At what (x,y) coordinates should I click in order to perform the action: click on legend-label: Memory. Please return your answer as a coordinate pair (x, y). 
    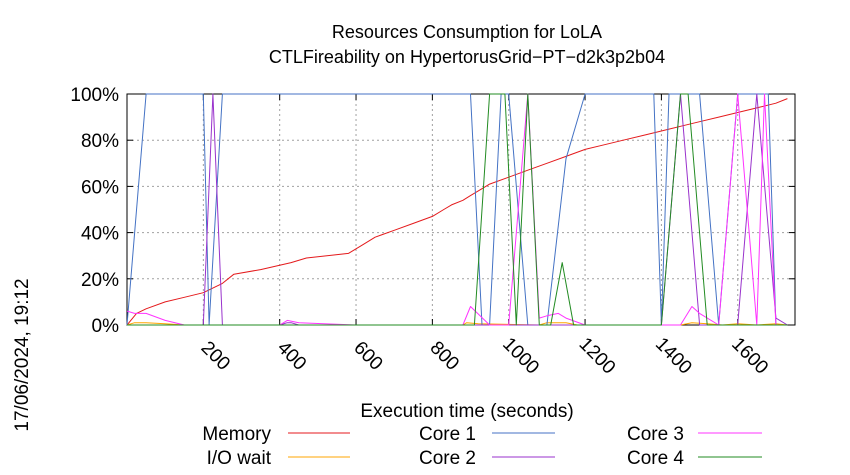
    Looking at the image, I should click on (236, 434).